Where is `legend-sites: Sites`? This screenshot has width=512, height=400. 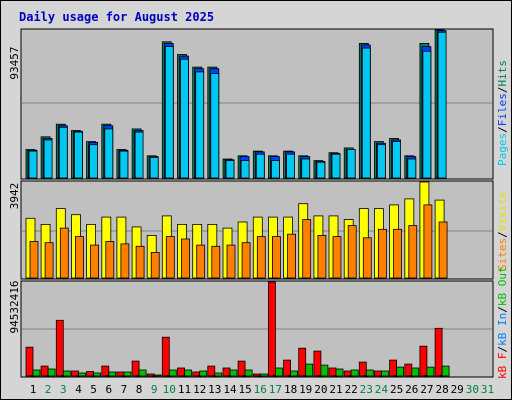
legend-sites: Sites is located at coordinates (502, 254).